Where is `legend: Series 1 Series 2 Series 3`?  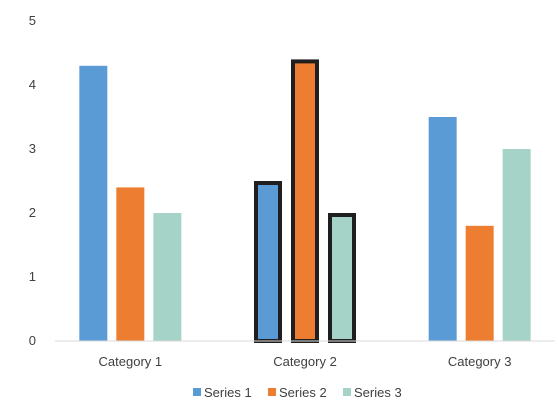
legend: Series 1 Series 2 Series 3 is located at coordinates (297, 392).